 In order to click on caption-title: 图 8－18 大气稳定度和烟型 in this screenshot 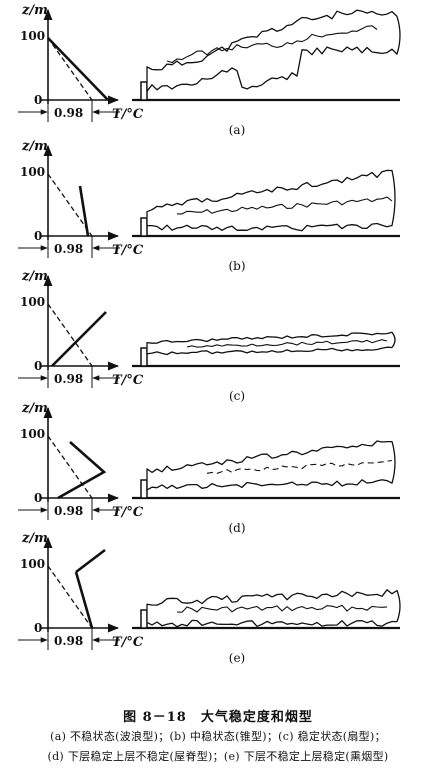, I will do `click(218, 717)`.